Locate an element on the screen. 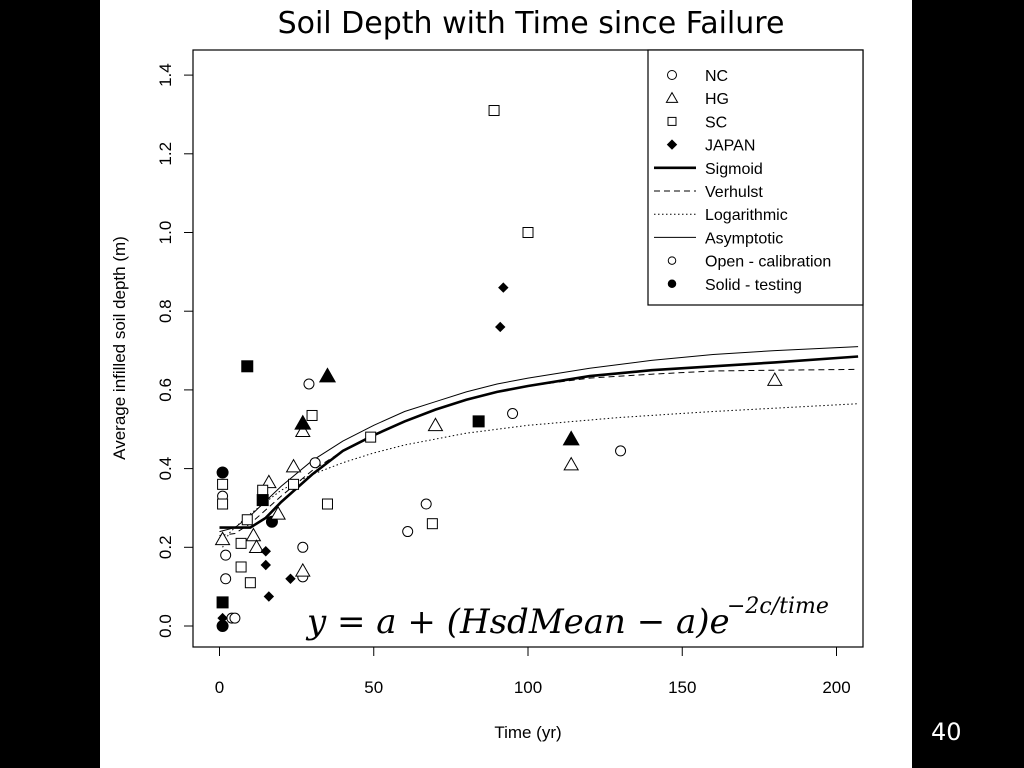 Image resolution: width=1024 pixels, height=768 pixels. legend-label: Sigmoid is located at coordinates (734, 169).